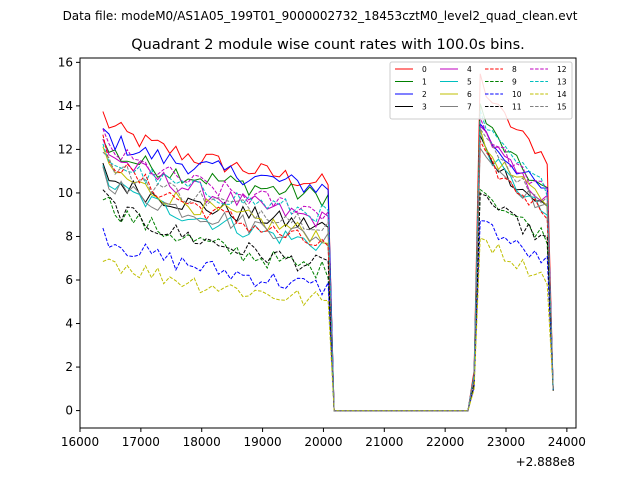 Image resolution: width=640 pixels, height=480 pixels. What do you see at coordinates (562, 82) in the screenshot?
I see `legend-label-13: 13` at bounding box center [562, 82].